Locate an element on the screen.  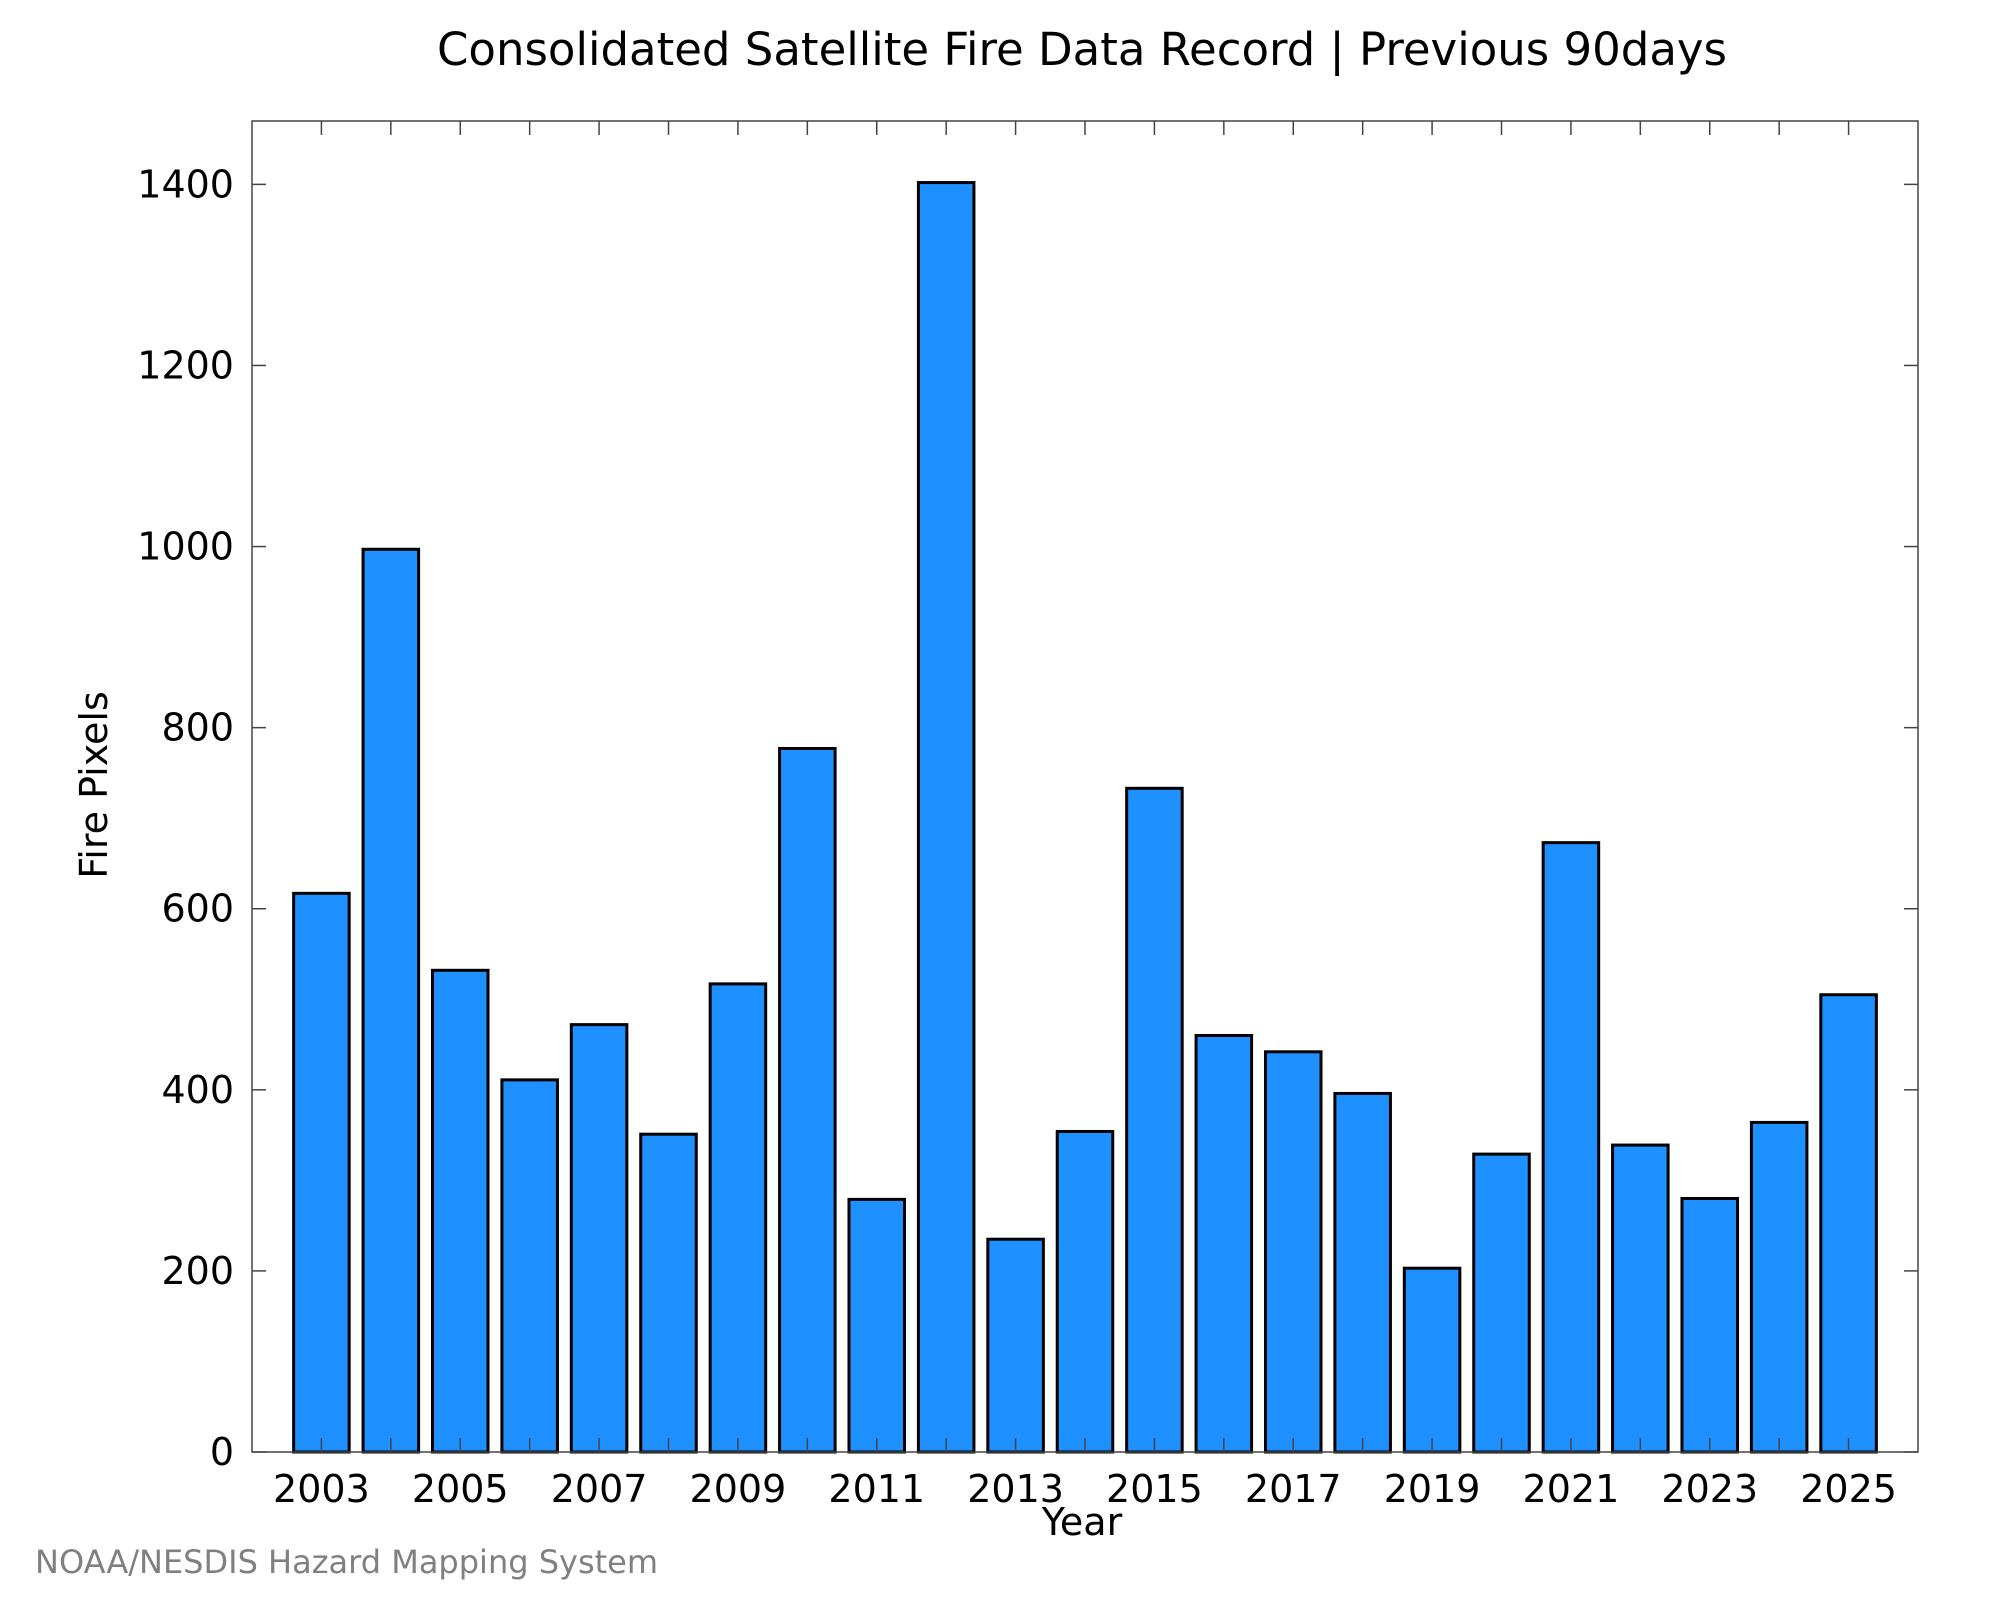
x-tick-label: 2017 is located at coordinates (1293, 1489).